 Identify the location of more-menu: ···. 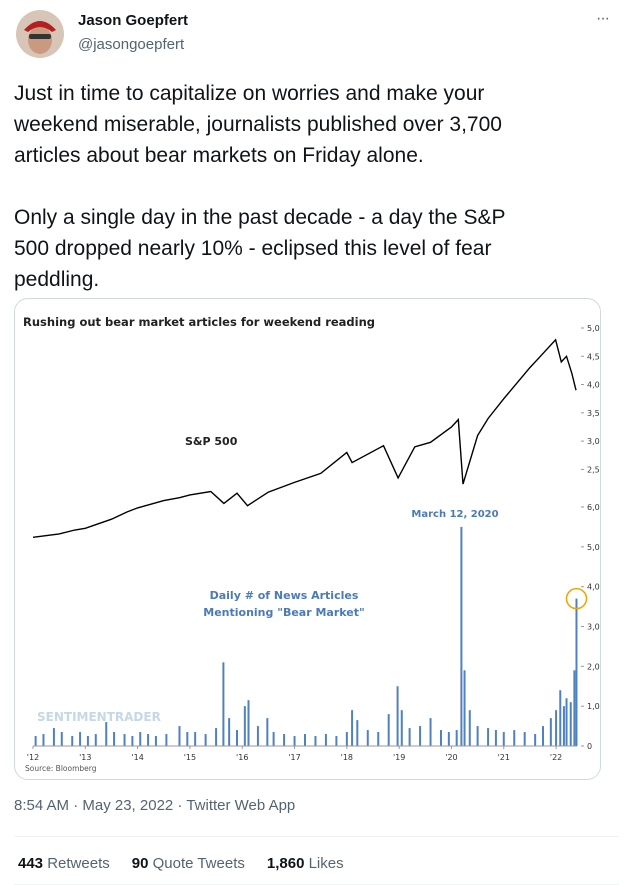
(603, 18).